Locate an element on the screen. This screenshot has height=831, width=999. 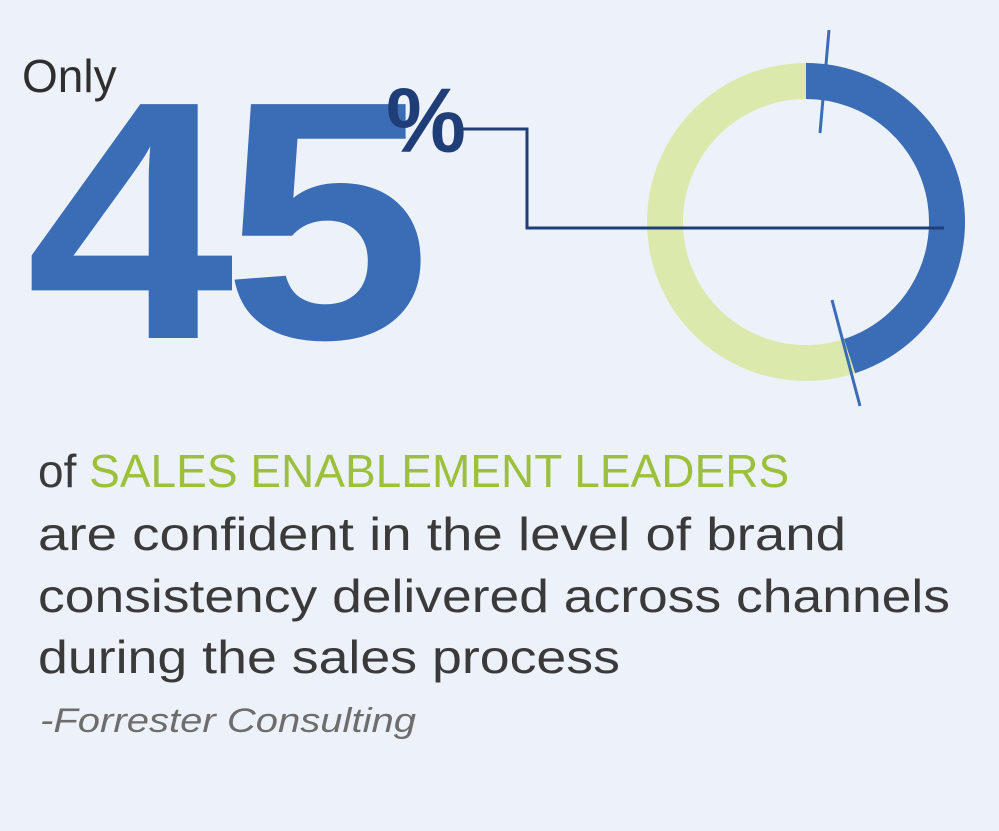
body-prefix: of is located at coordinates (57, 471).